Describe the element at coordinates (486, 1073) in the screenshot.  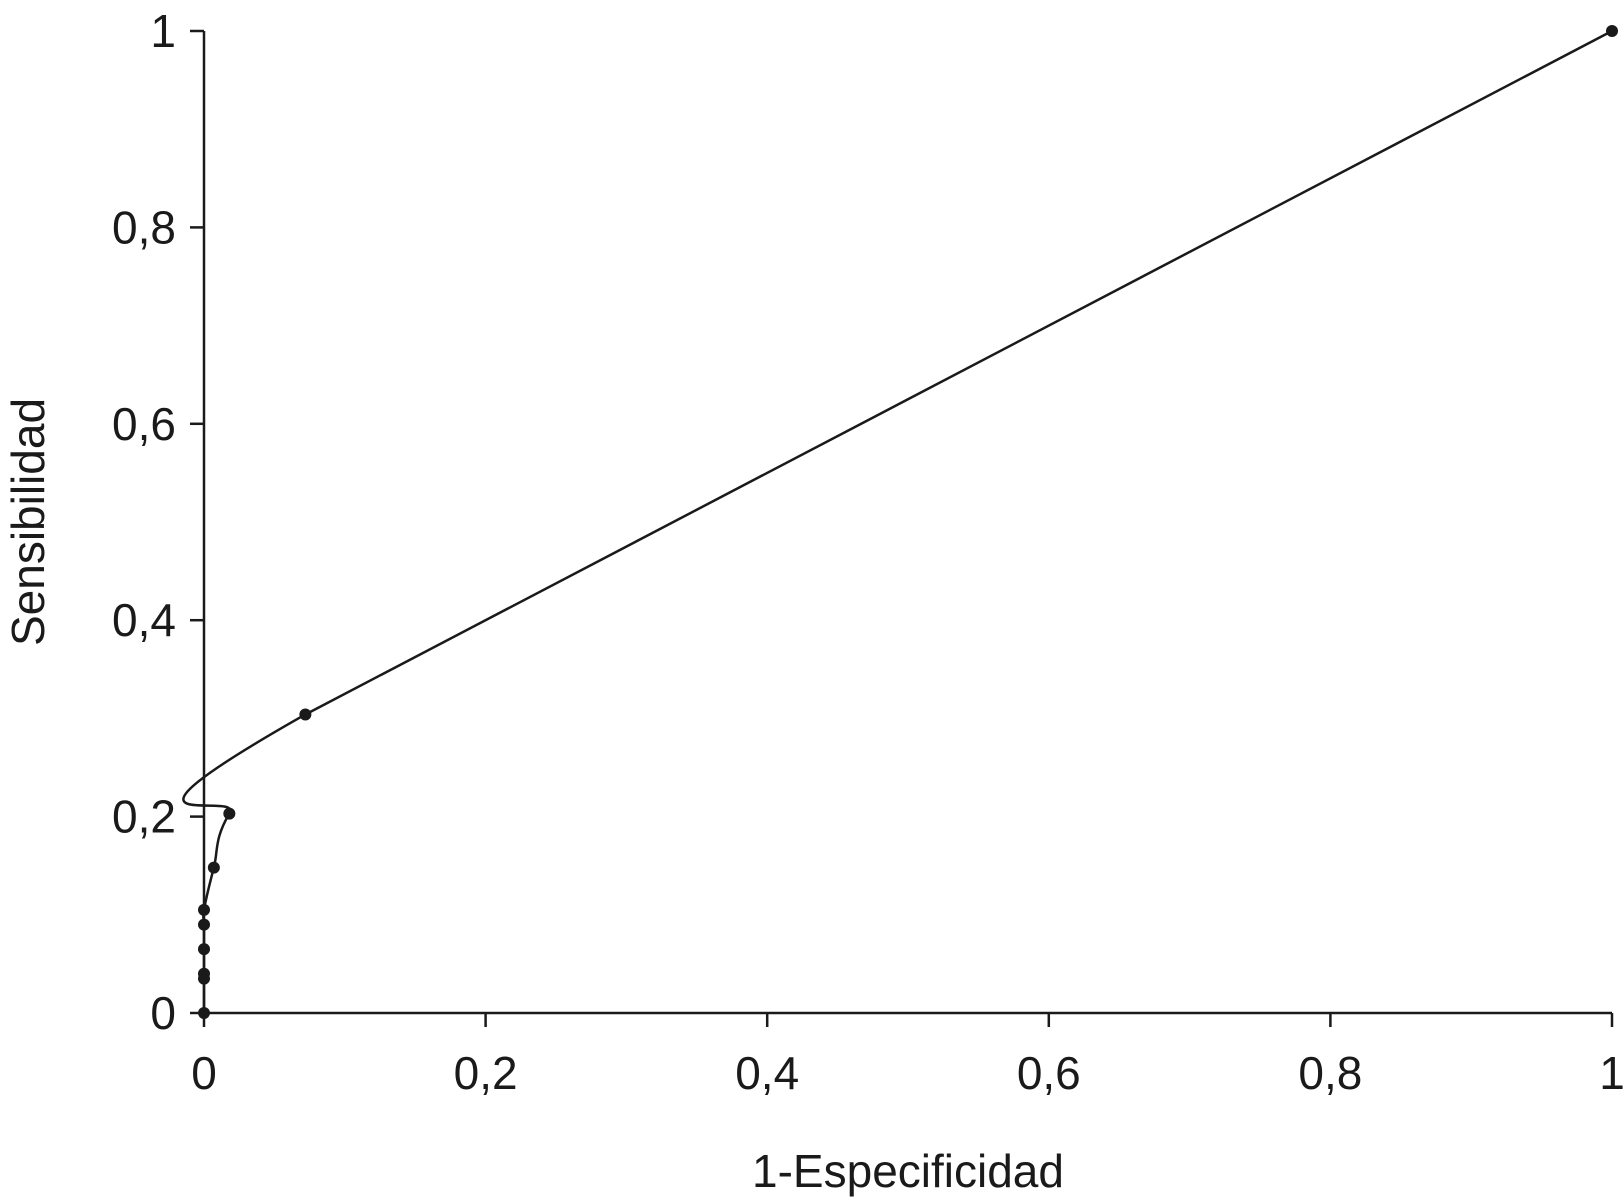
I see `x-tick-label: 0,2` at that location.